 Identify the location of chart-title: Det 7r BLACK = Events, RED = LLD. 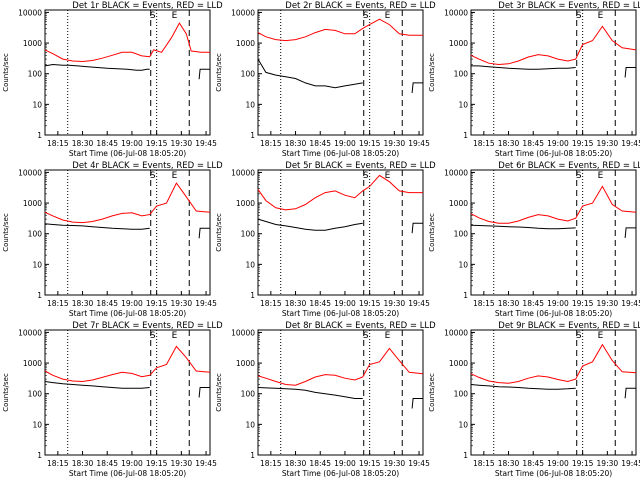
(147, 326).